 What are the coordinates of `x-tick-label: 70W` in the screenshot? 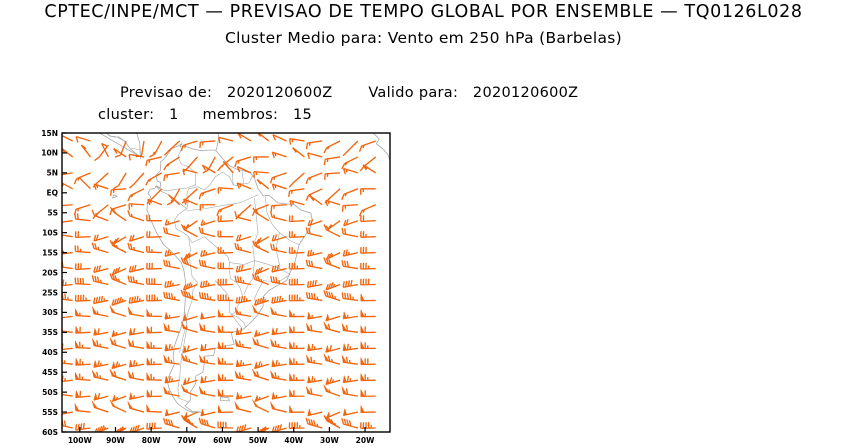 It's located at (186, 440).